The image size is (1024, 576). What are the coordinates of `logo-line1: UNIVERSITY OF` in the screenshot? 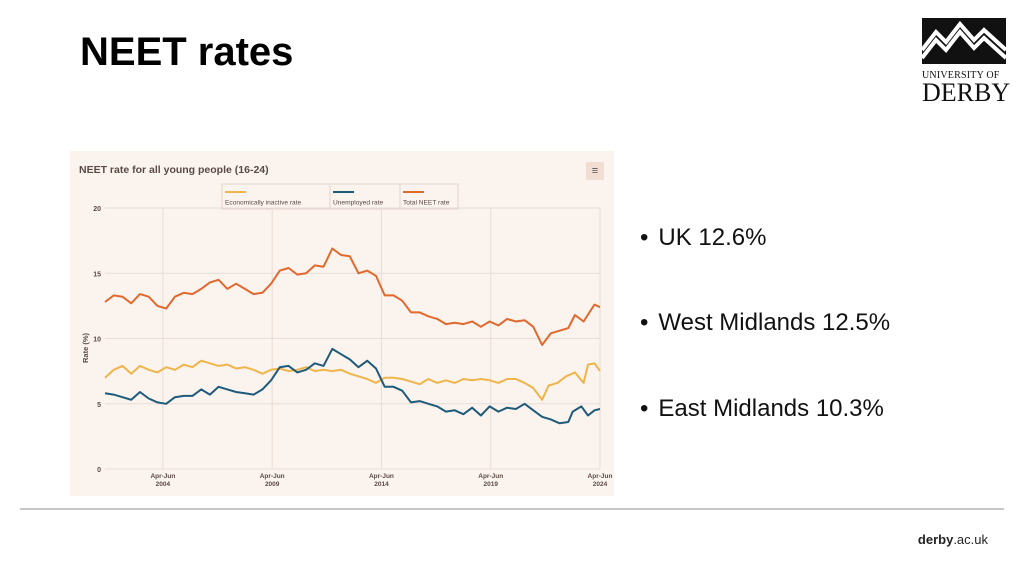 It's located at (961, 75).